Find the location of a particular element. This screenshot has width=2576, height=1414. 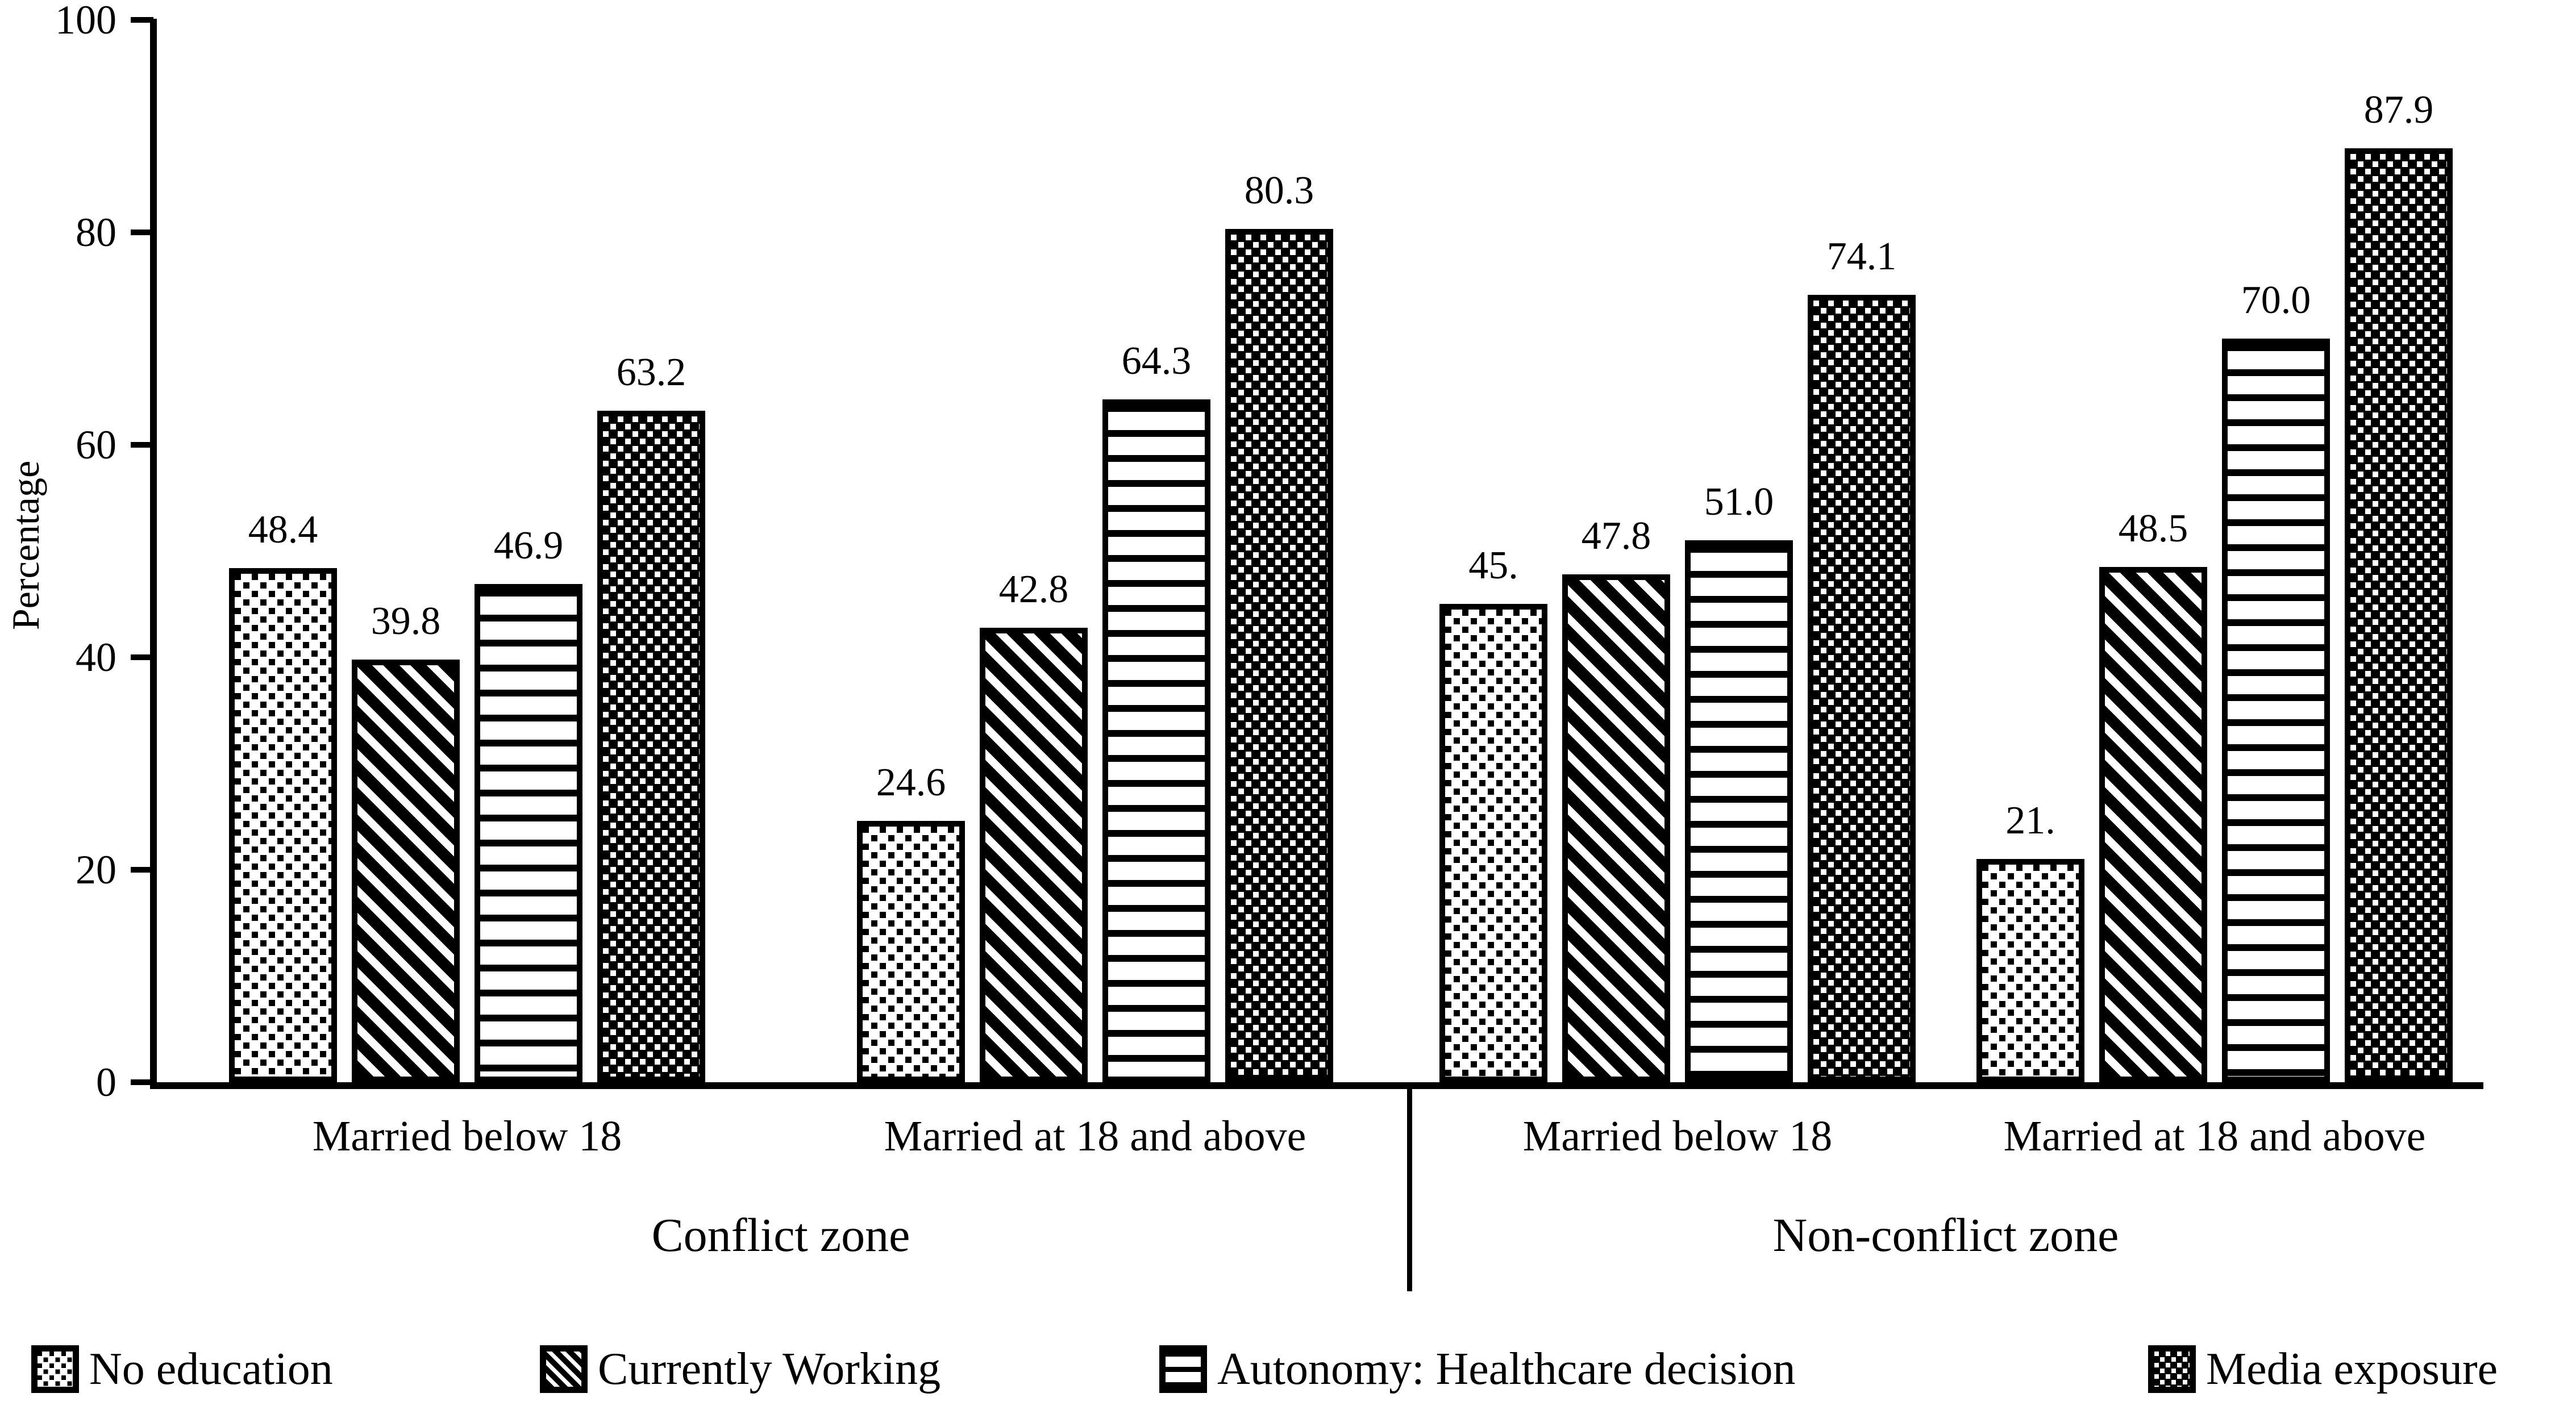

bar-value-label: 39.8 is located at coordinates (406, 621).